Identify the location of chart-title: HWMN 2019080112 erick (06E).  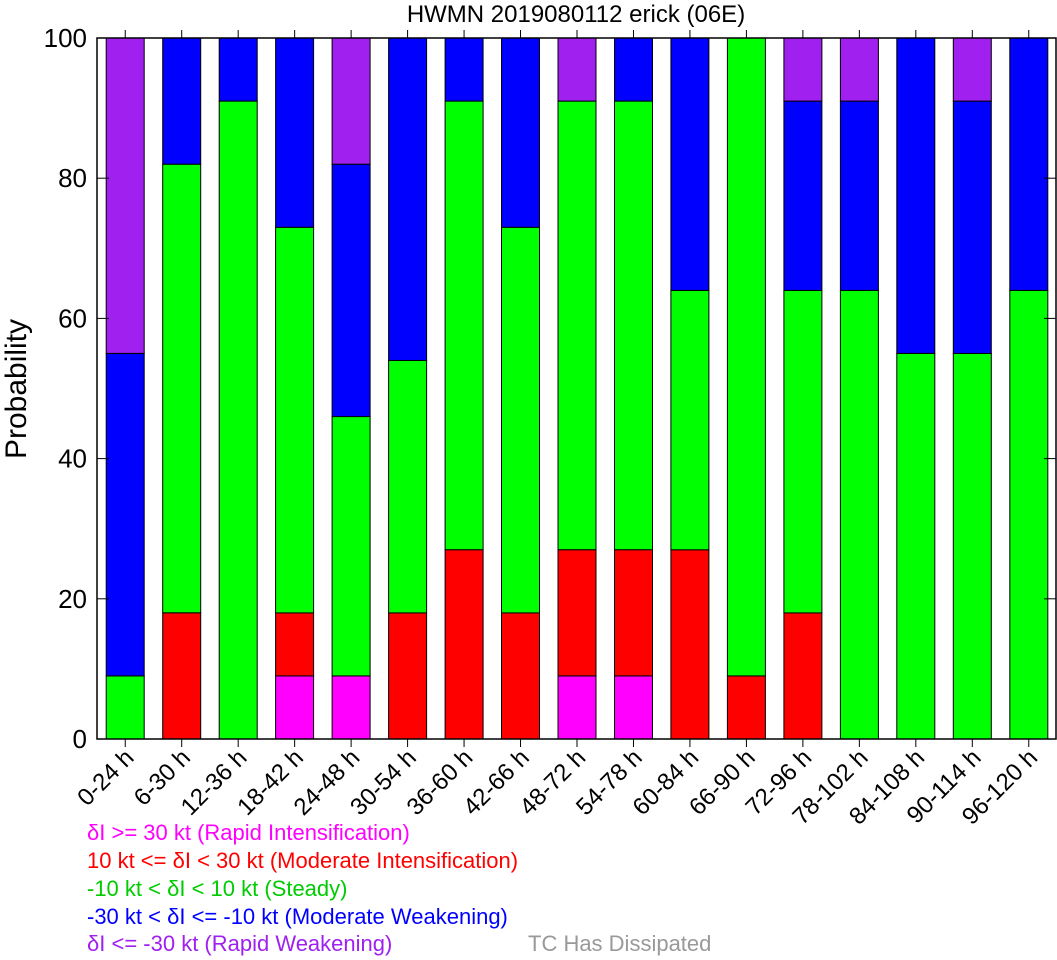
(576, 14).